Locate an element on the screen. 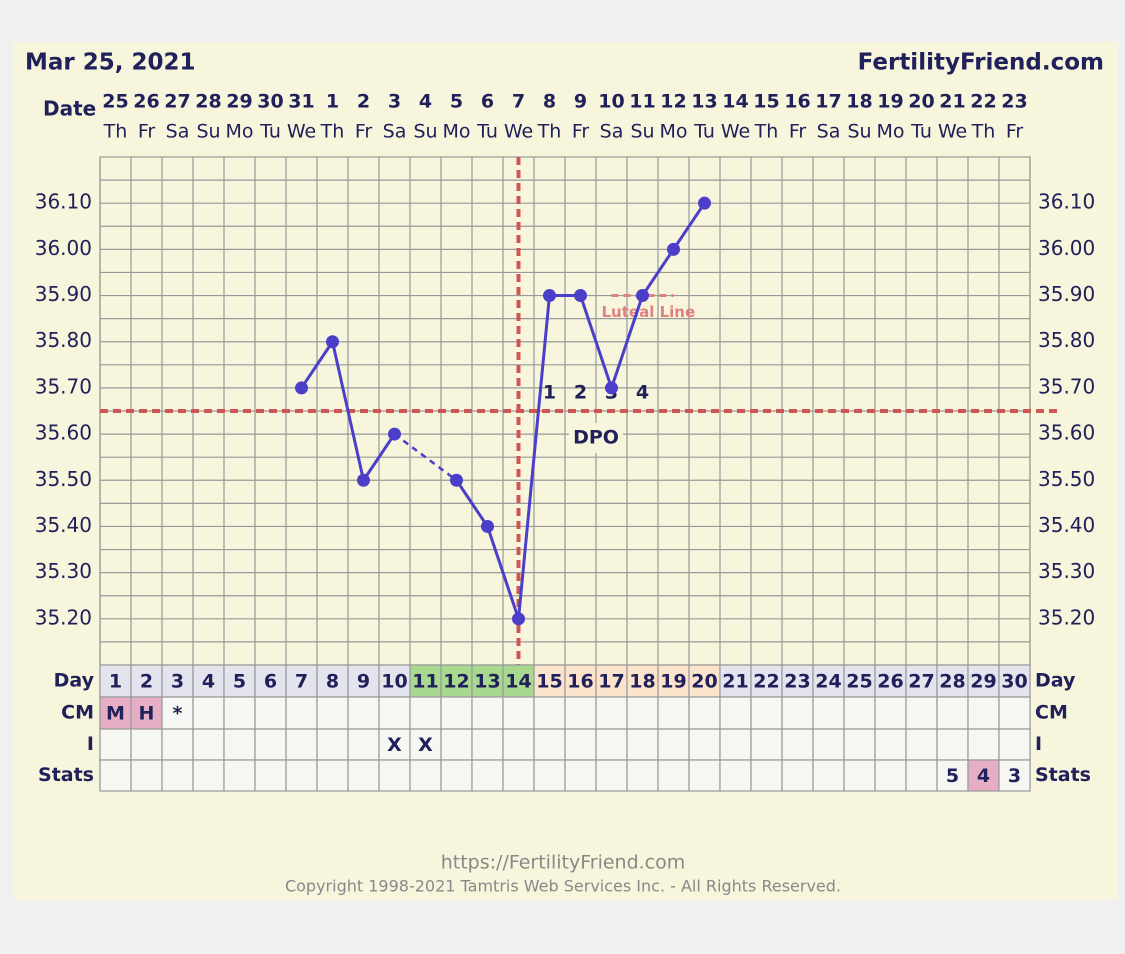 The height and width of the screenshot is (954, 1125). categories-cell: 3 is located at coordinates (177, 682).